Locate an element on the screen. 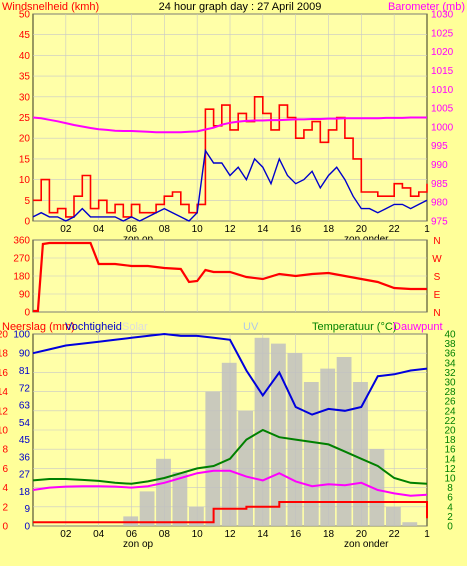 This screenshot has height=566, width=467. rain-tick-label: 12 is located at coordinates (4, 411).